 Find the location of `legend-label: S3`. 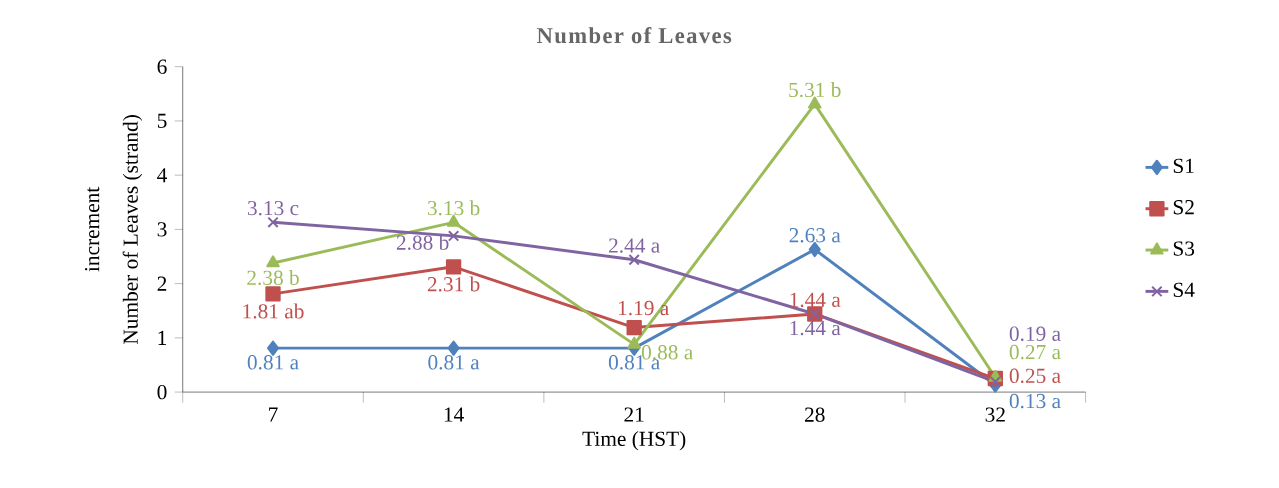

legend-label: S3 is located at coordinates (1184, 248).